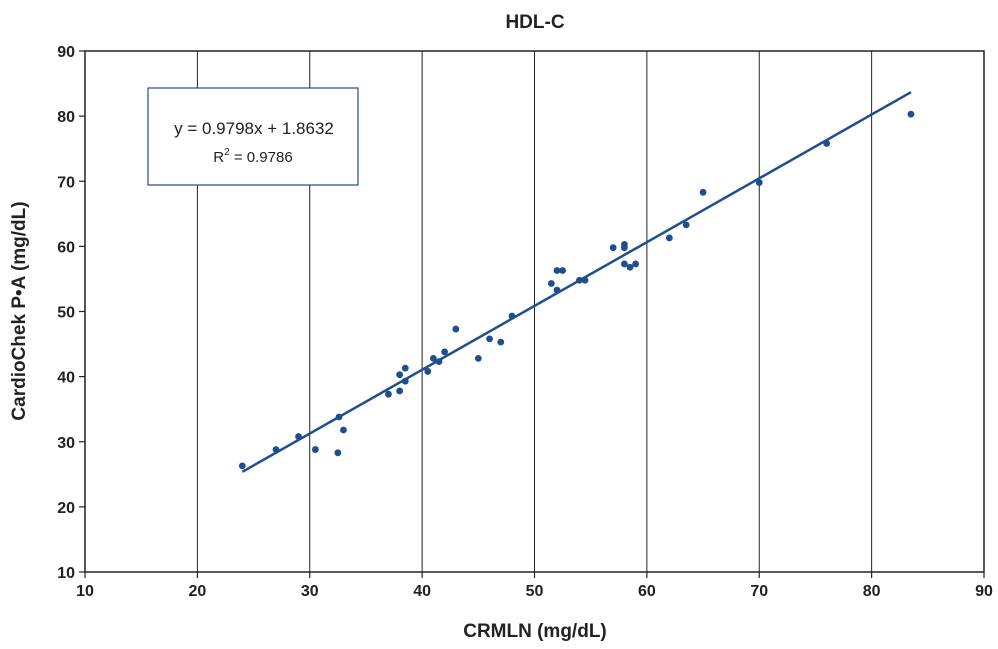 This screenshot has height=649, width=998. What do you see at coordinates (535, 631) in the screenshot?
I see `x-axis-label: CRMLN (mg/dL)` at bounding box center [535, 631].